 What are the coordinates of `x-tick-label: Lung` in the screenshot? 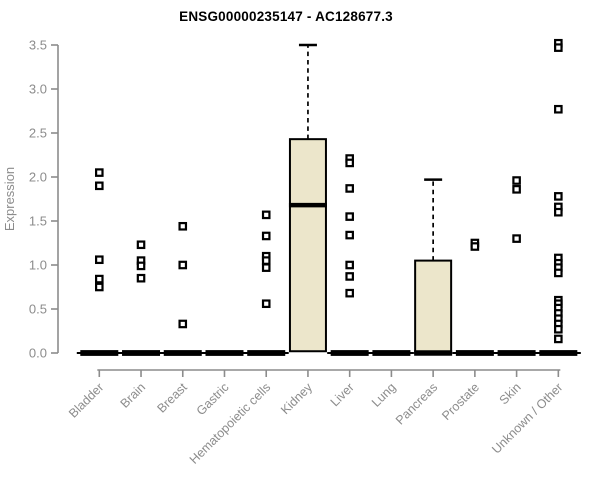 It's located at (384, 395).